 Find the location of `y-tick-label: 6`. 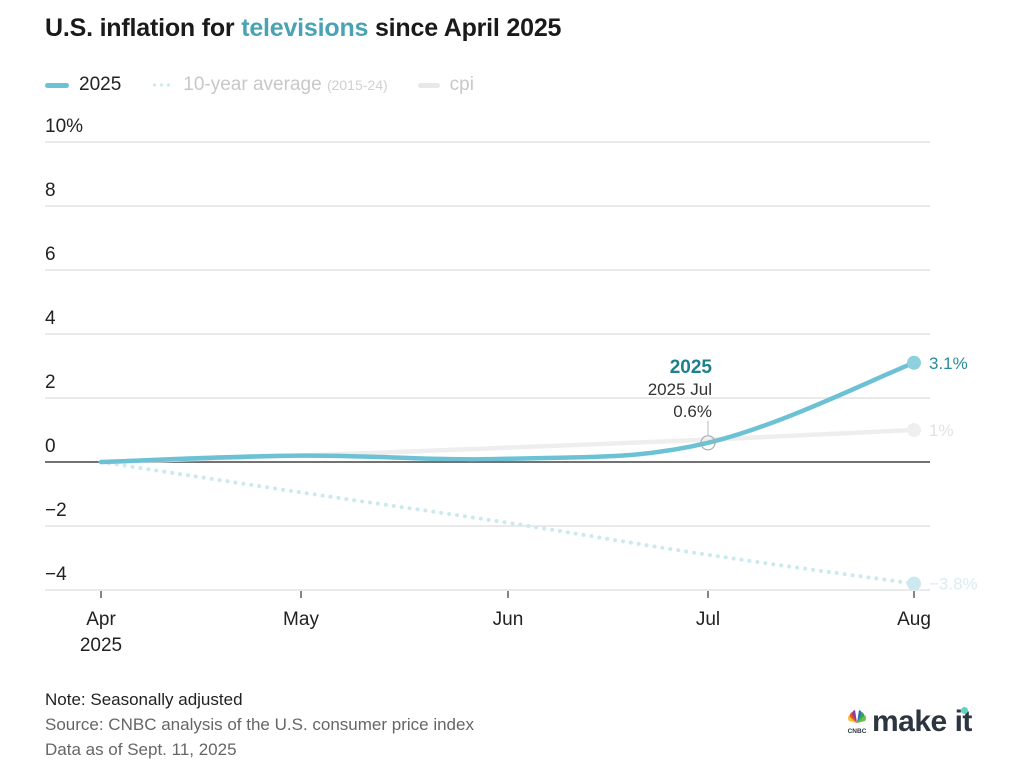

y-tick-label: 6 is located at coordinates (50, 254).